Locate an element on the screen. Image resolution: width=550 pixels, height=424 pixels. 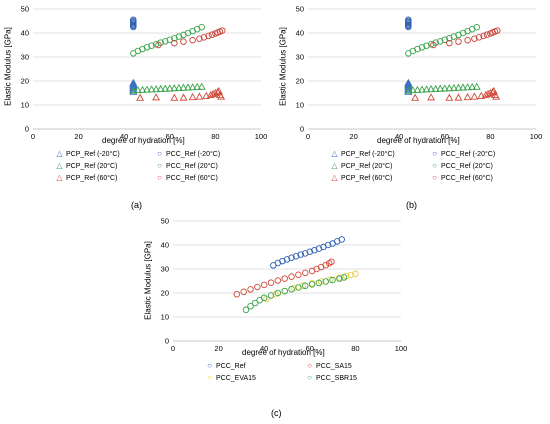
legend-item: ○ PCC_Ref (60°C) is located at coordinates (186, 178).